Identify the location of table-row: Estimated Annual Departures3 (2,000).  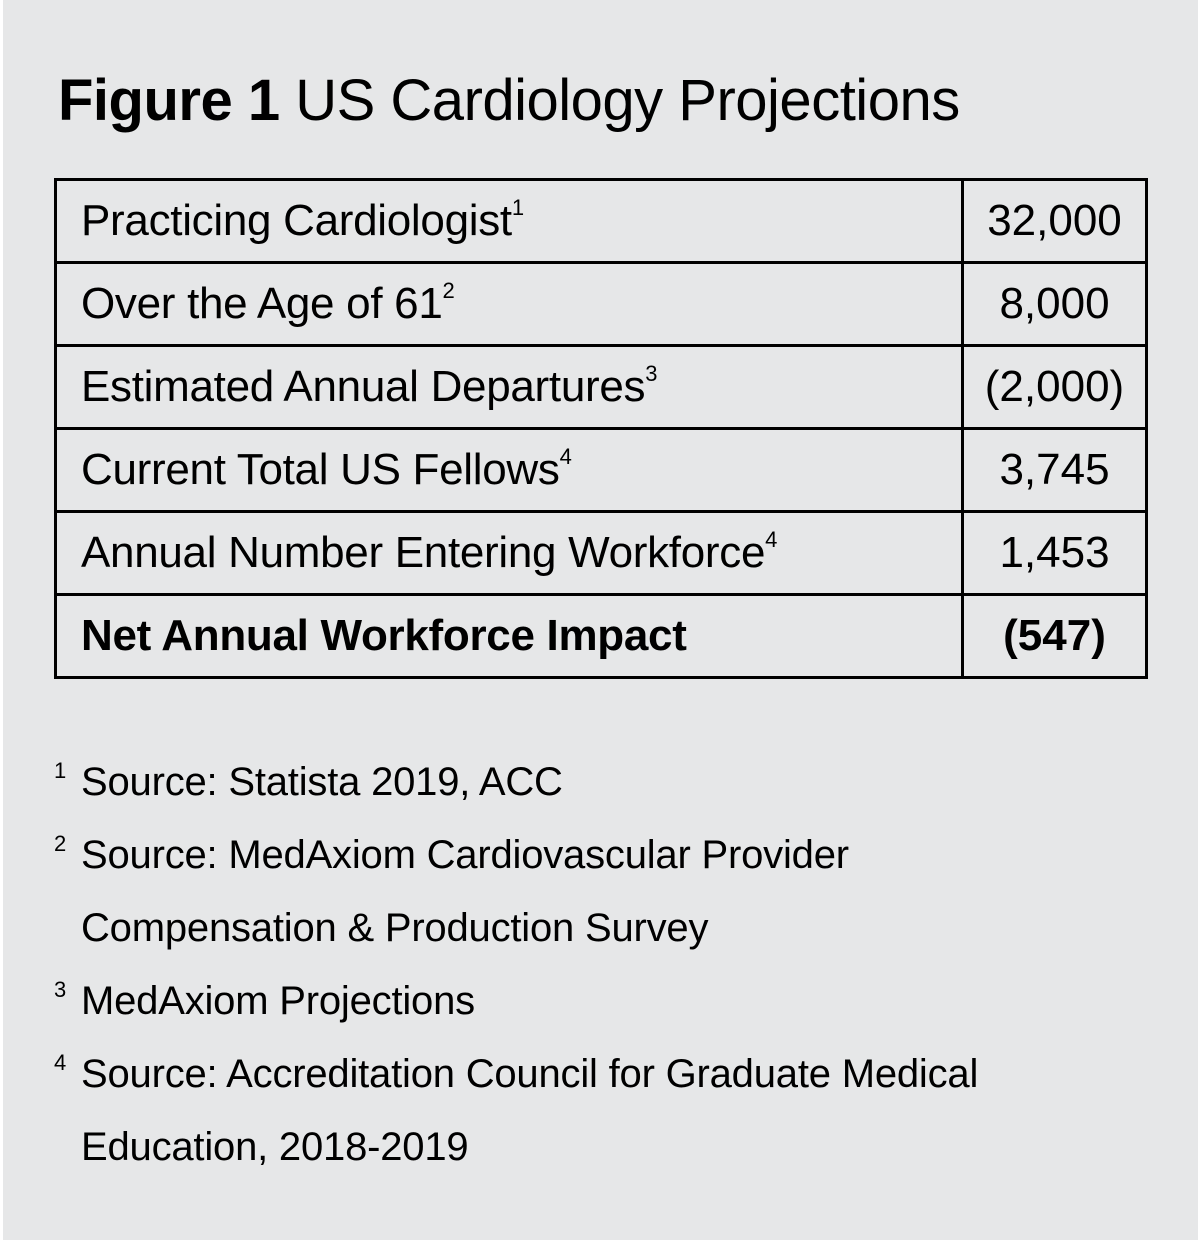
(601, 387).